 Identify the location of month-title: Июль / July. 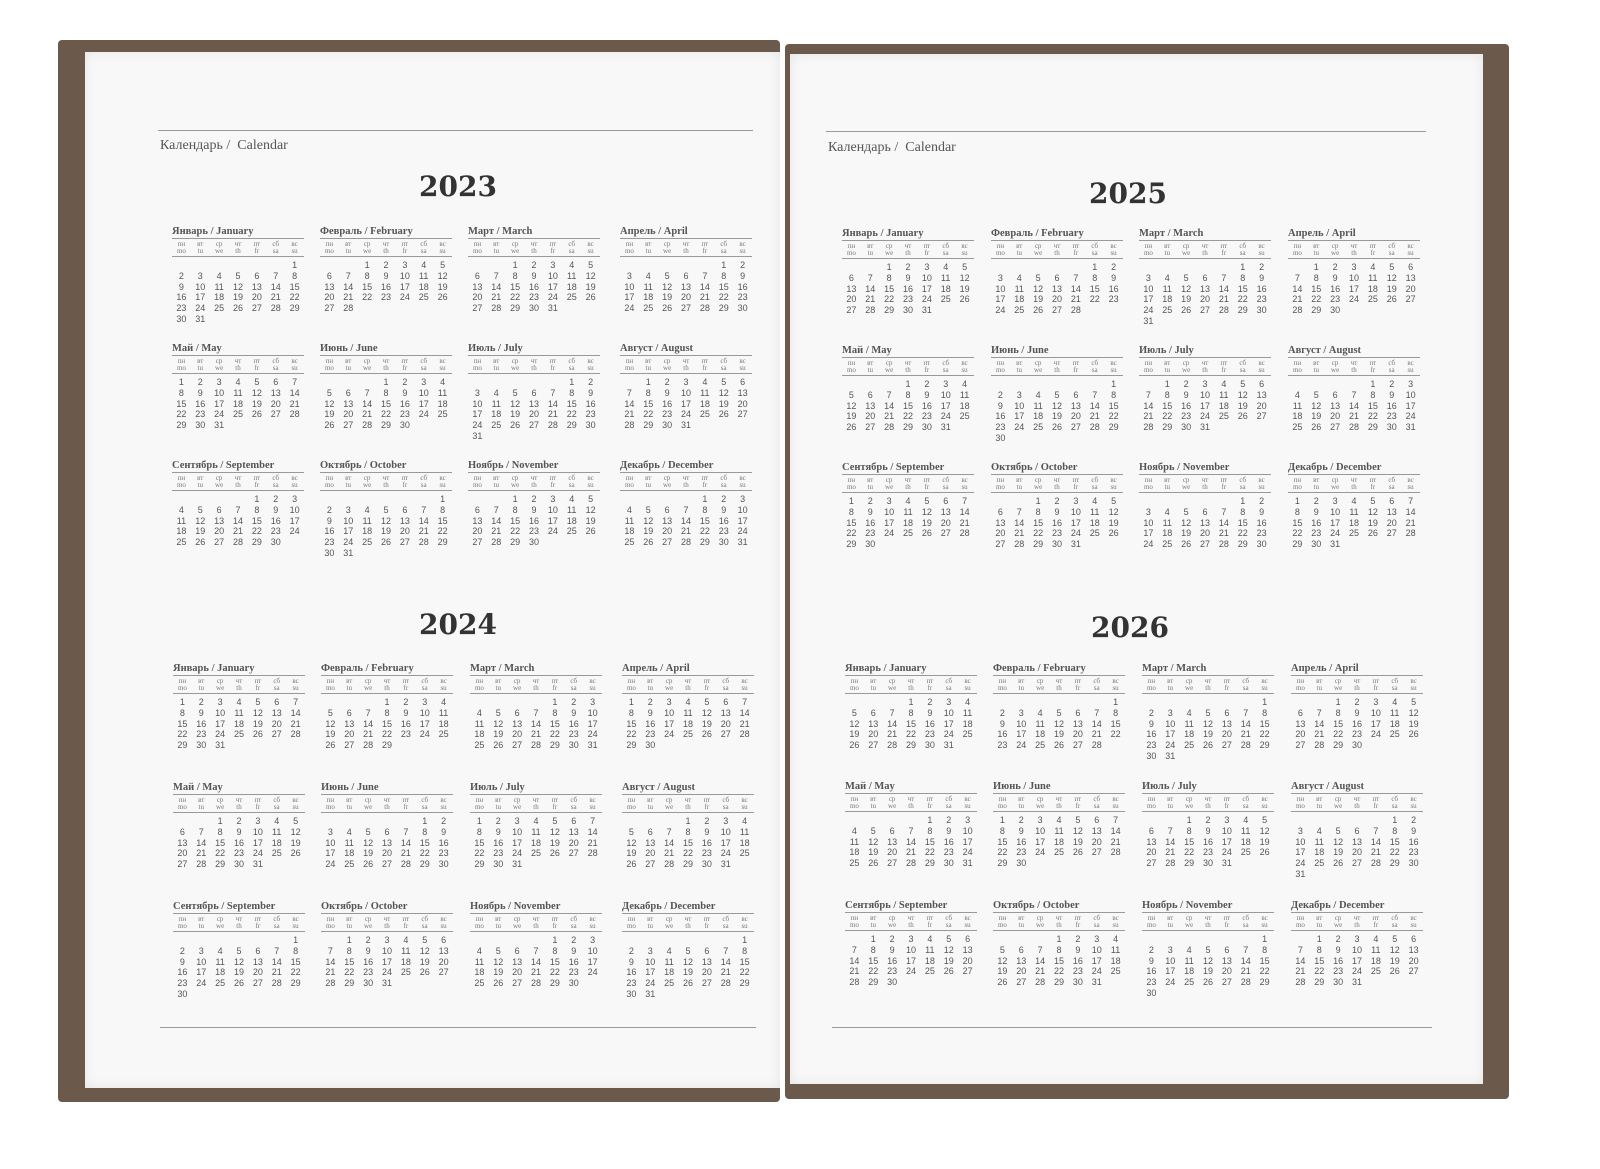
(1208, 787).